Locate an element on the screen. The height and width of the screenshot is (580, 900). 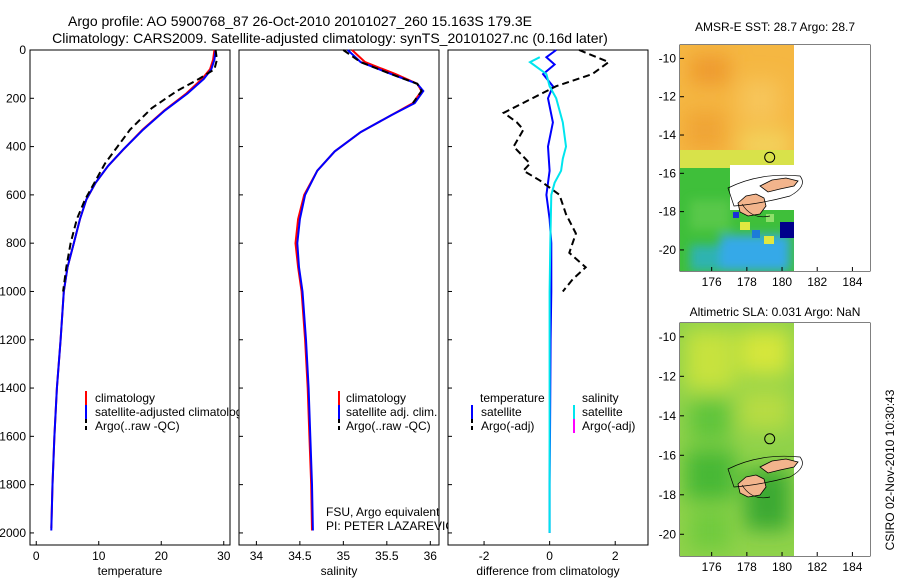
sla-texture is located at coordinates (737, 440).